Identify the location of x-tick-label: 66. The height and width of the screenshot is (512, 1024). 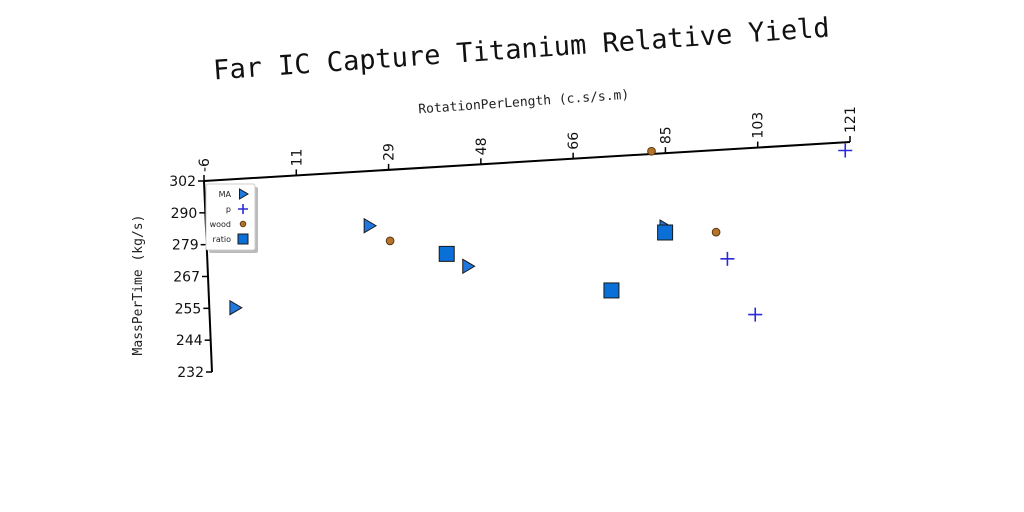
(574, 141).